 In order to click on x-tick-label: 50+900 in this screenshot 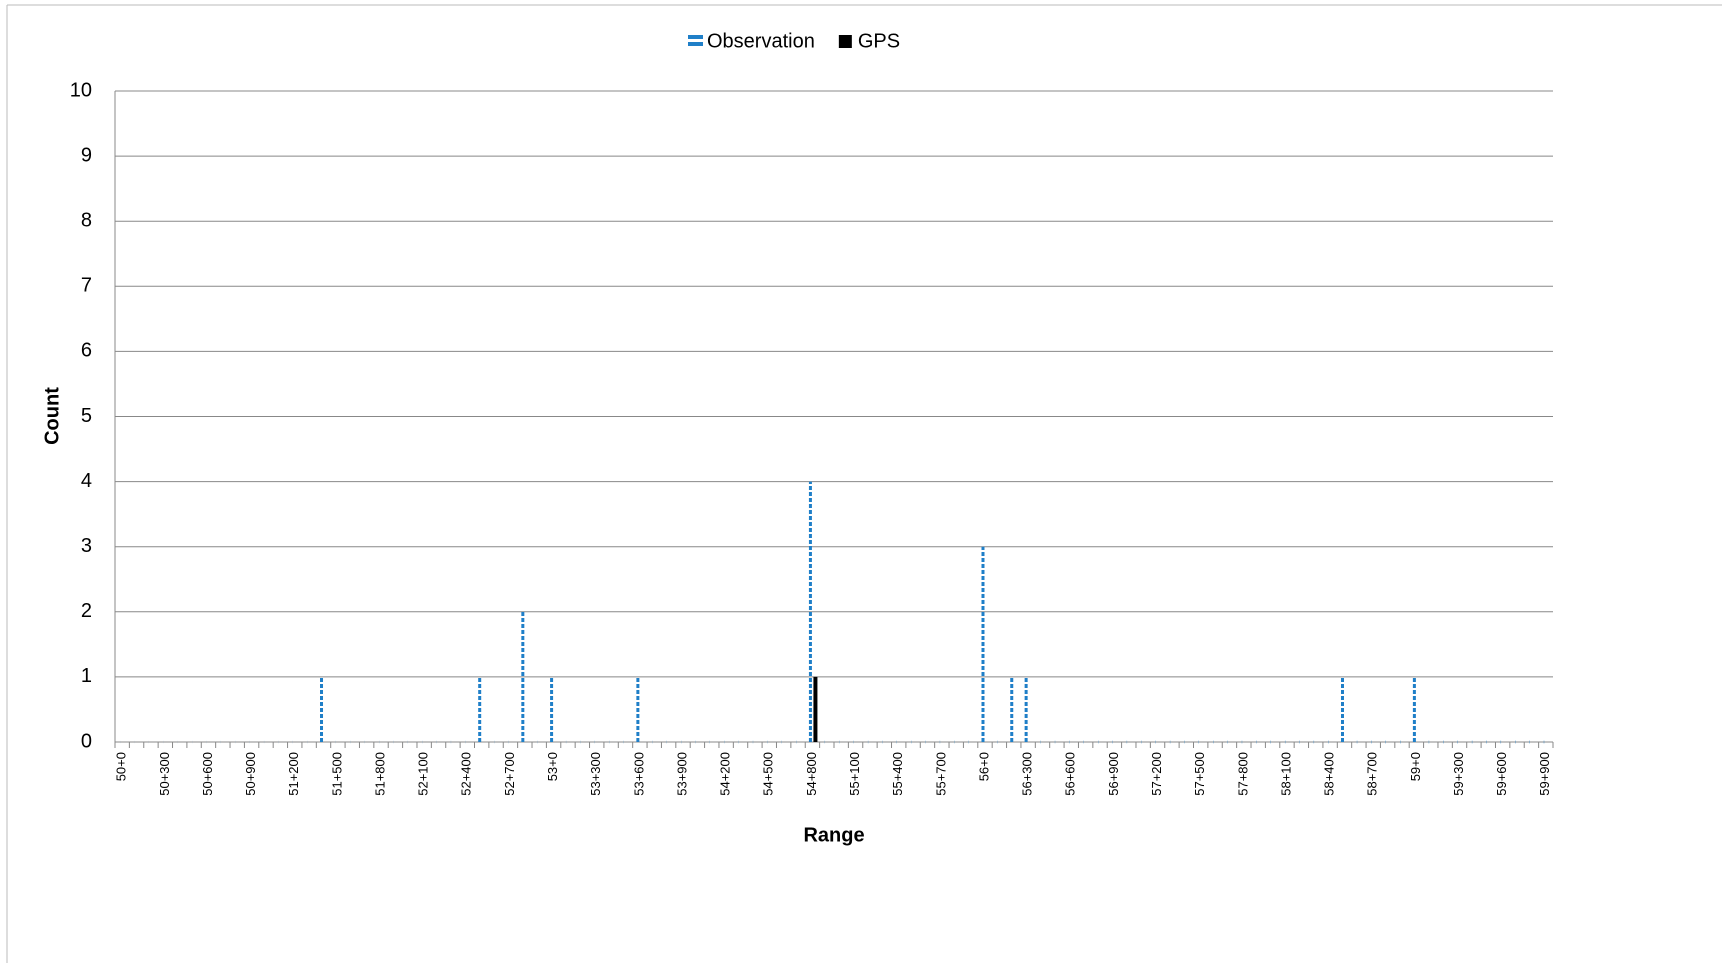, I will do `click(250, 774)`.